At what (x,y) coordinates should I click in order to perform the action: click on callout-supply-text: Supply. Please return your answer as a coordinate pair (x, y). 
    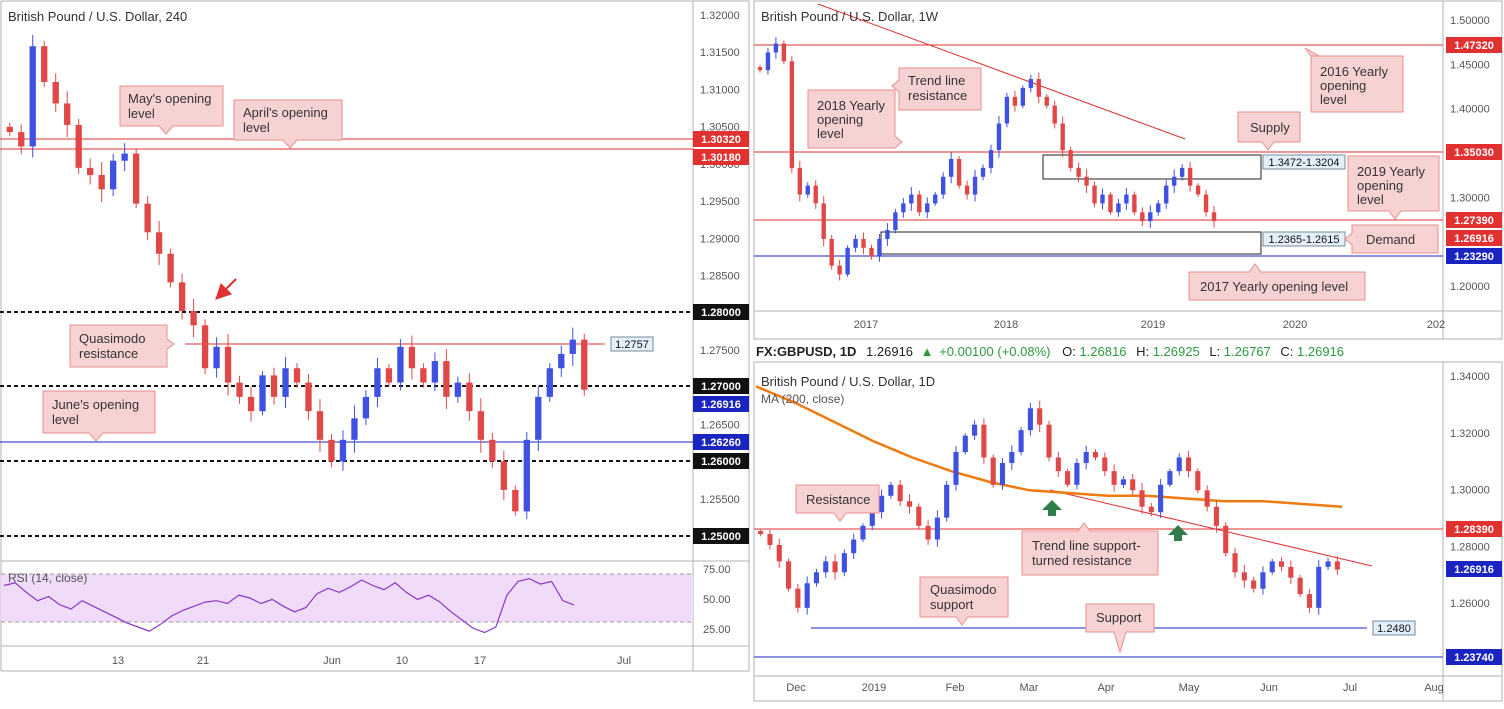
    Looking at the image, I should click on (1270, 127).